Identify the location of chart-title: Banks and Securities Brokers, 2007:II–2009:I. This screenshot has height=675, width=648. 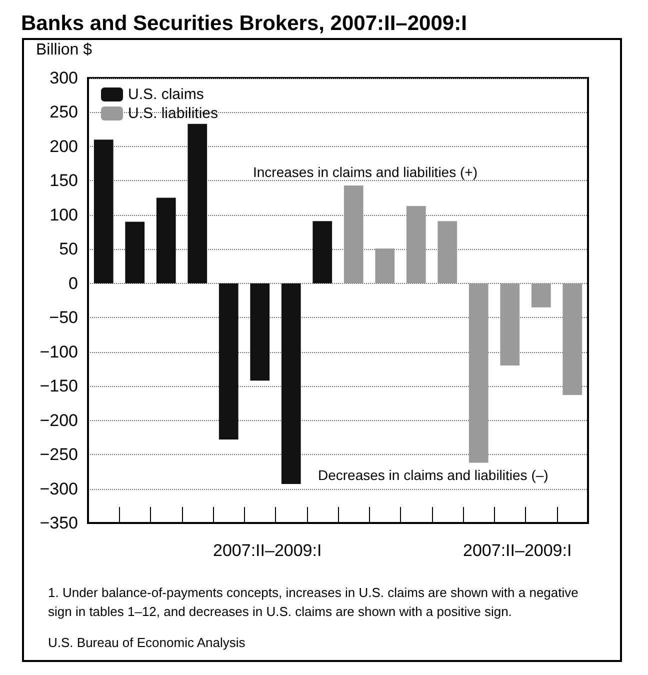
(244, 23).